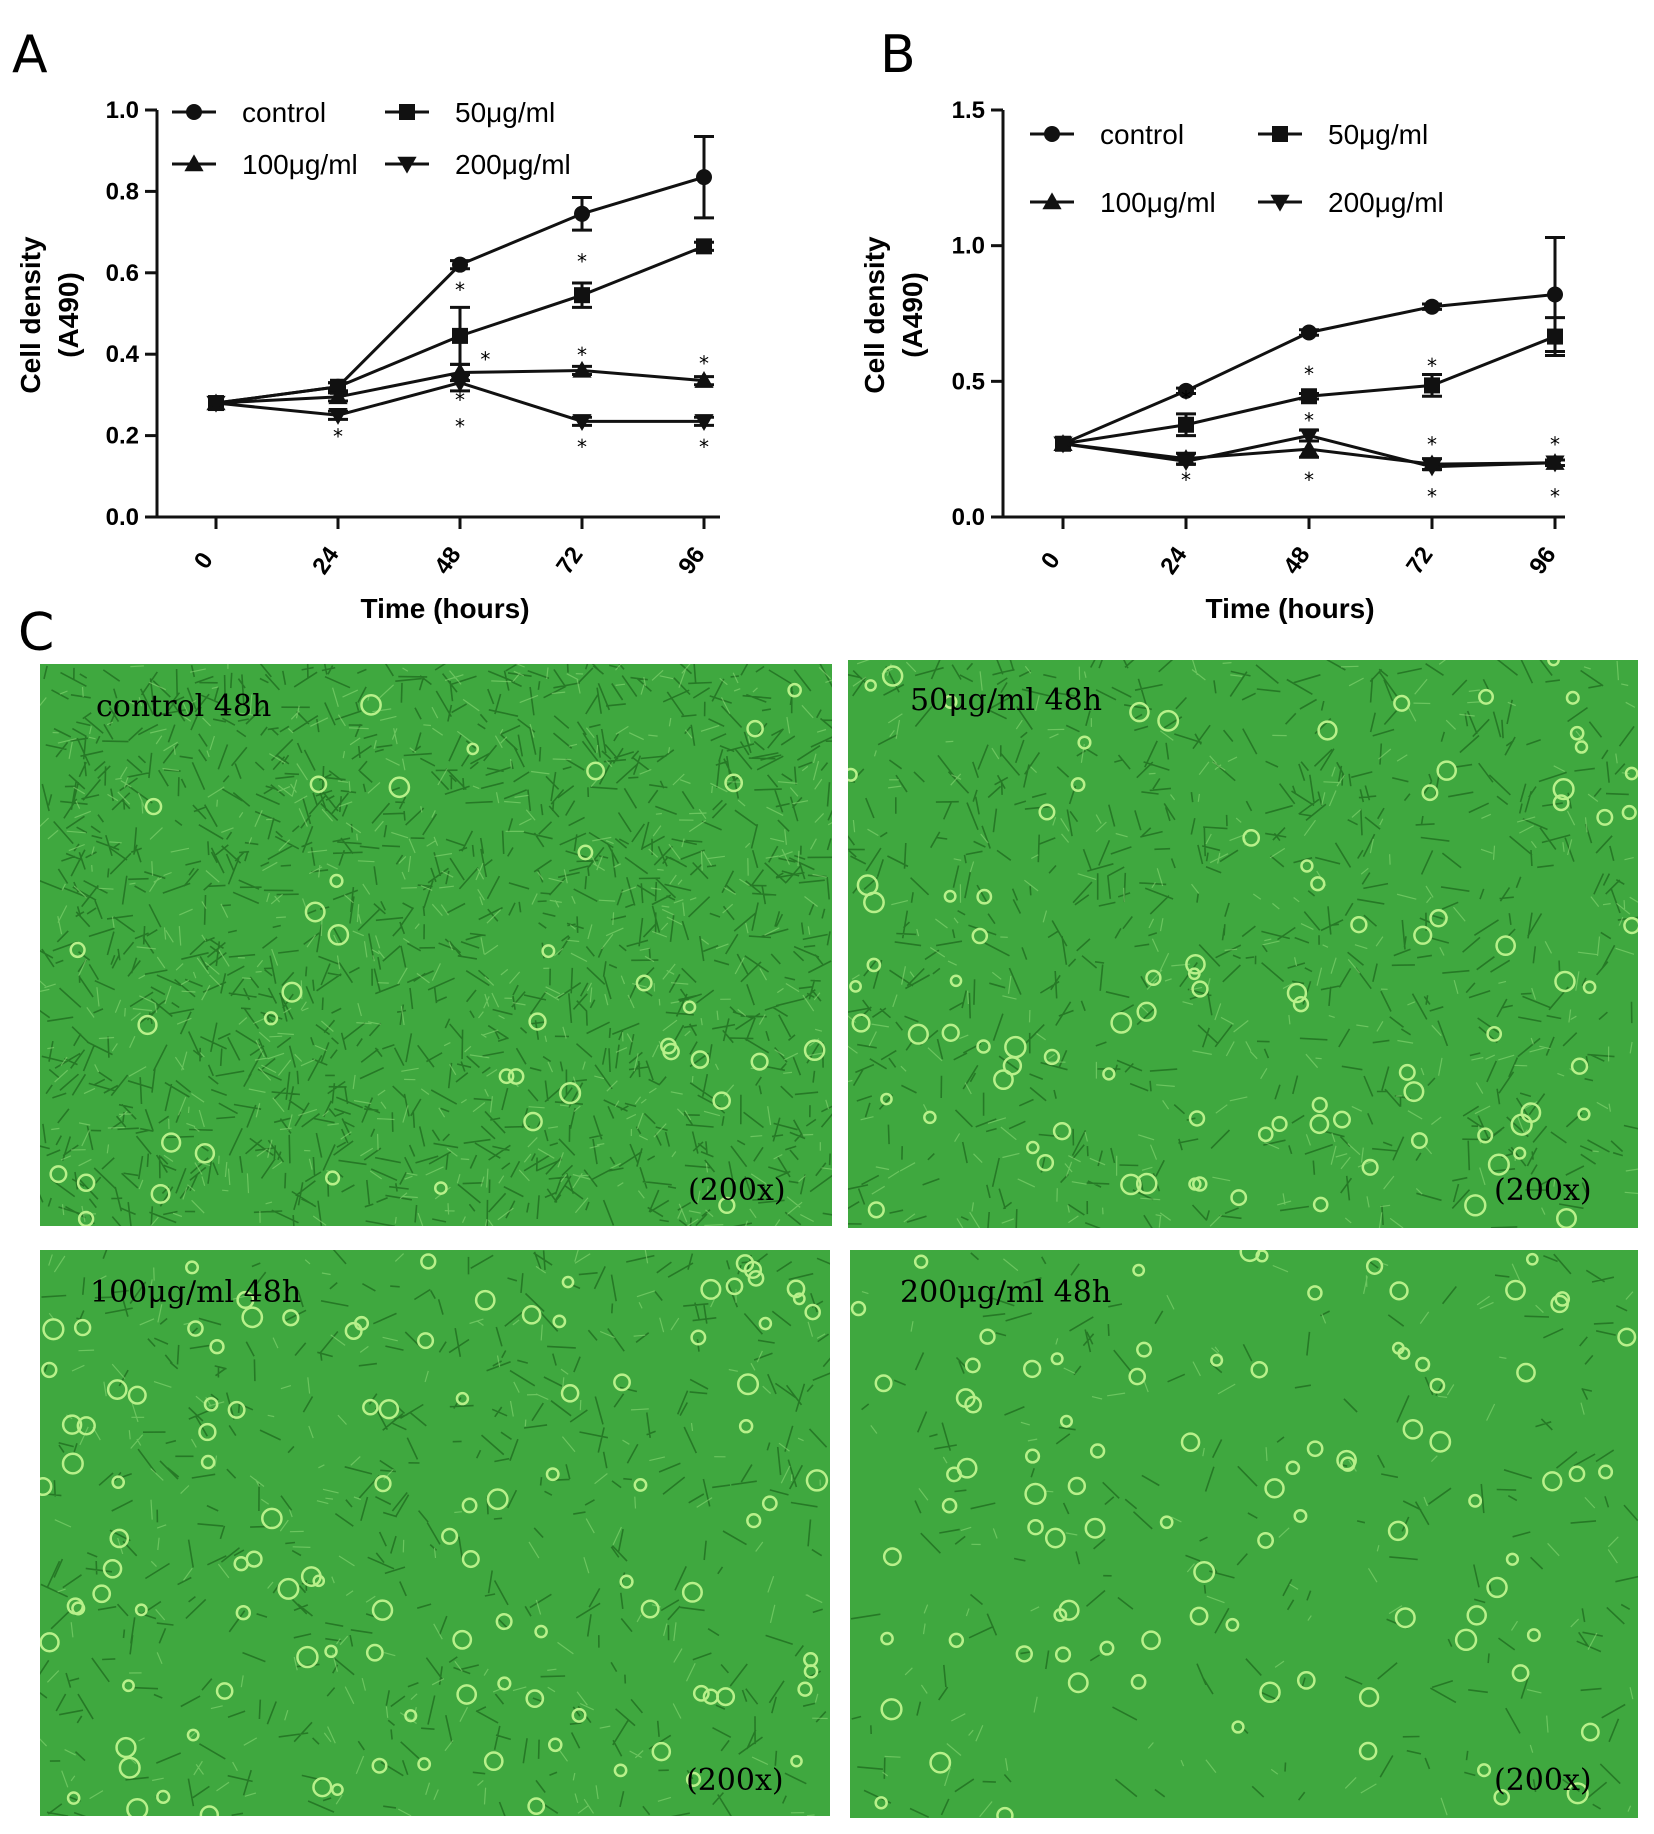 This screenshot has width=1654, height=1834. What do you see at coordinates (30, 55) in the screenshot?
I see `panel-label-a: A` at bounding box center [30, 55].